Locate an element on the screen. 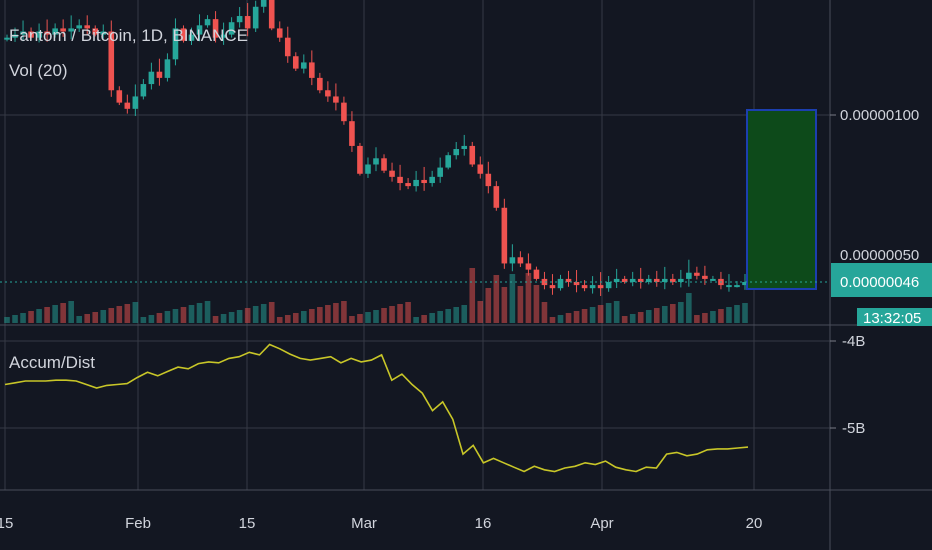 Image resolution: width=932 pixels, height=550 pixels. price-axis-label: 0.00000100 is located at coordinates (879, 115).